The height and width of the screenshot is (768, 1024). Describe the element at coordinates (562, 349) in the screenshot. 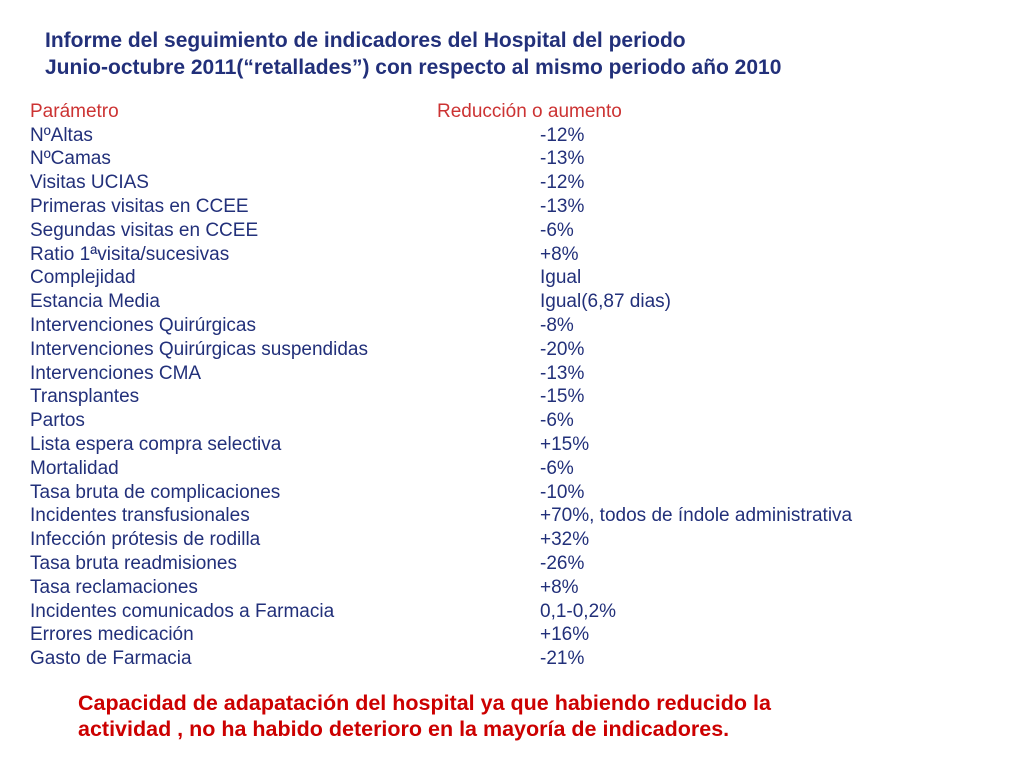

I see `value-label: -20%` at that location.